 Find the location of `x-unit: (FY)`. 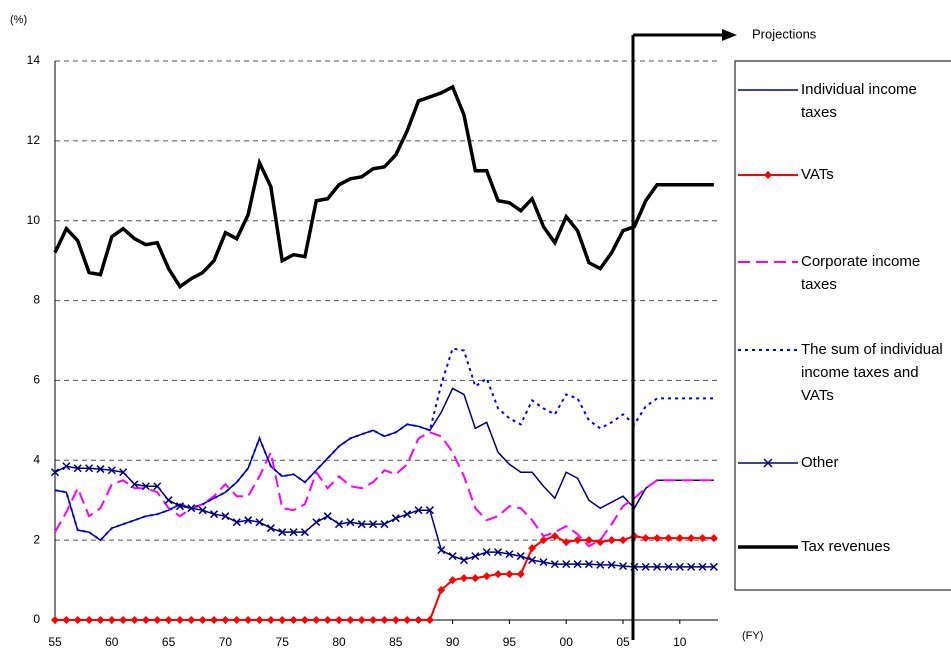

x-unit: (FY) is located at coordinates (752, 636).